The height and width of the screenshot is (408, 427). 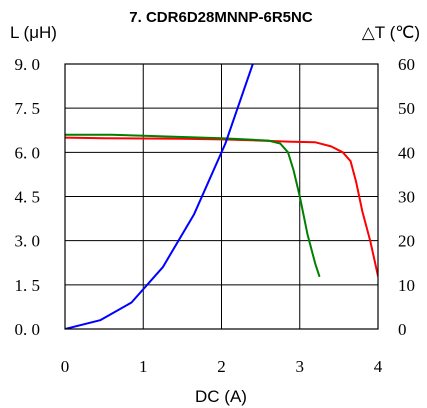 What do you see at coordinates (28, 329) in the screenshot?
I see `y-left-tick-label: 0. 0` at bounding box center [28, 329].